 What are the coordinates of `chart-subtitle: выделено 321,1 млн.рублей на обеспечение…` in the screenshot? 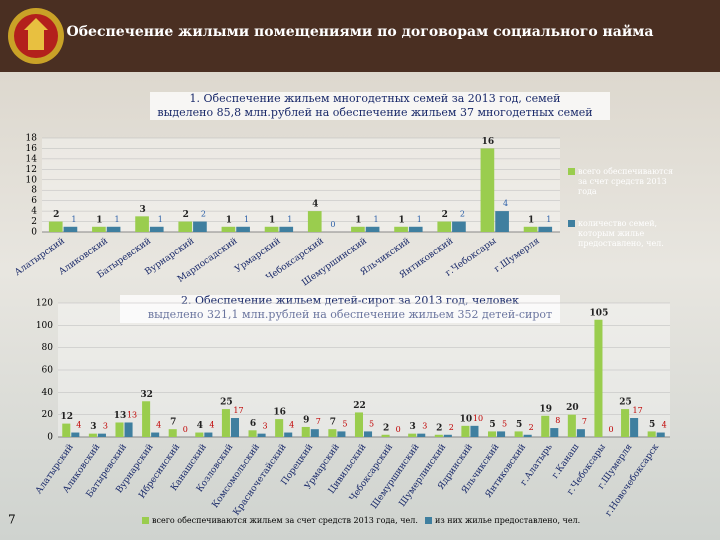 It's located at (350, 314).